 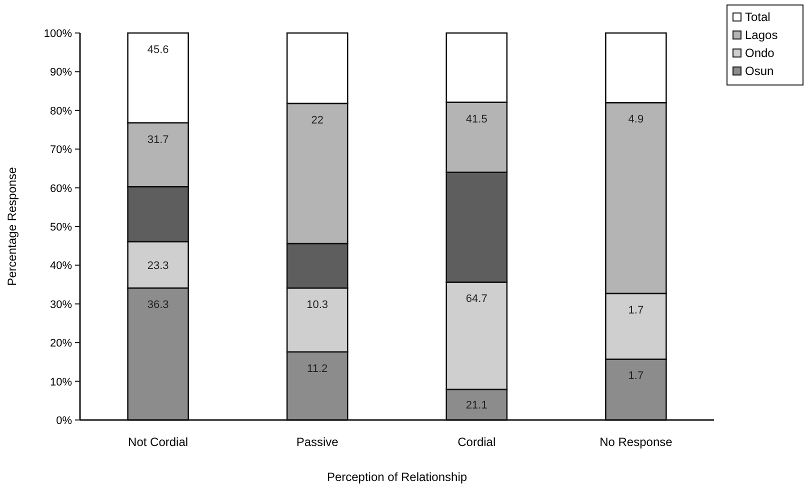 I want to click on y-tick-label: 60%, so click(x=61, y=188).